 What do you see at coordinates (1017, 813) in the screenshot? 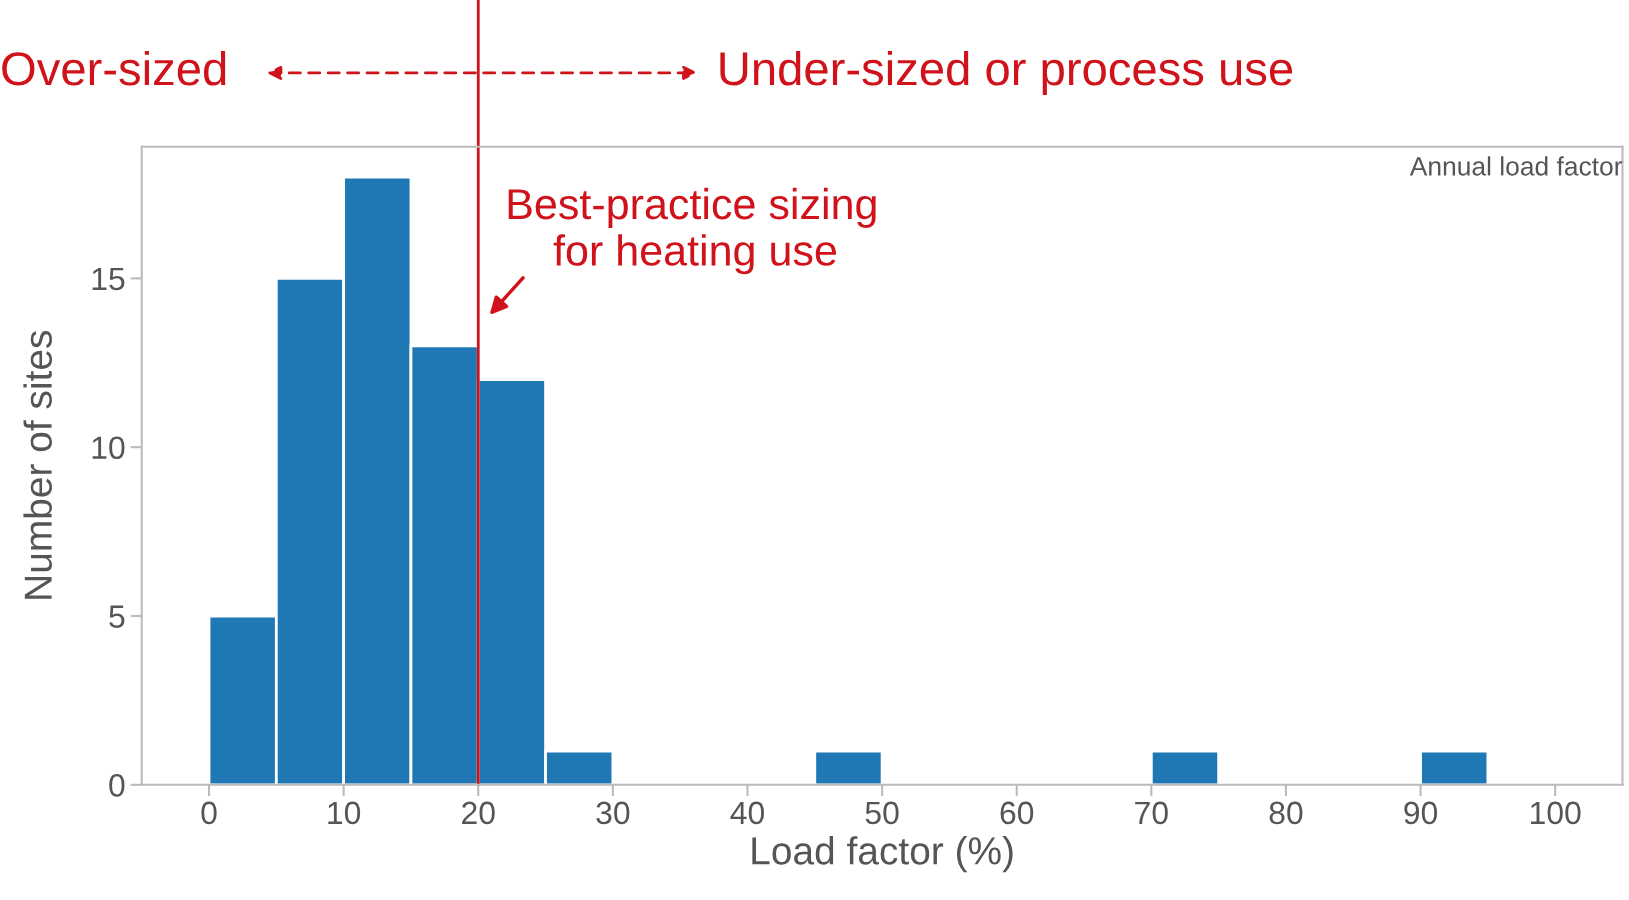
I see `x-tick-label: 60` at bounding box center [1017, 813].